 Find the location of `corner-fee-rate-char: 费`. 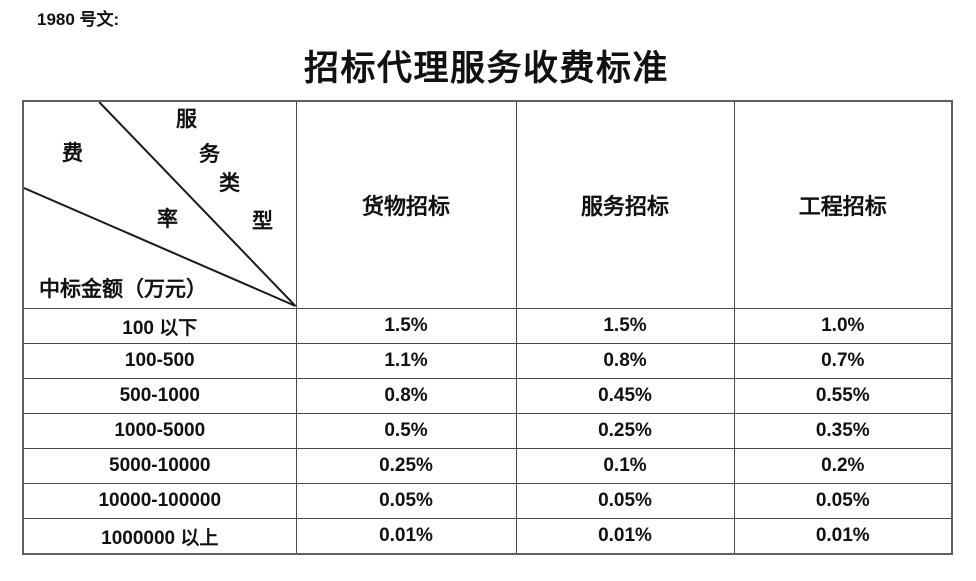

corner-fee-rate-char: 费 is located at coordinates (72, 153).